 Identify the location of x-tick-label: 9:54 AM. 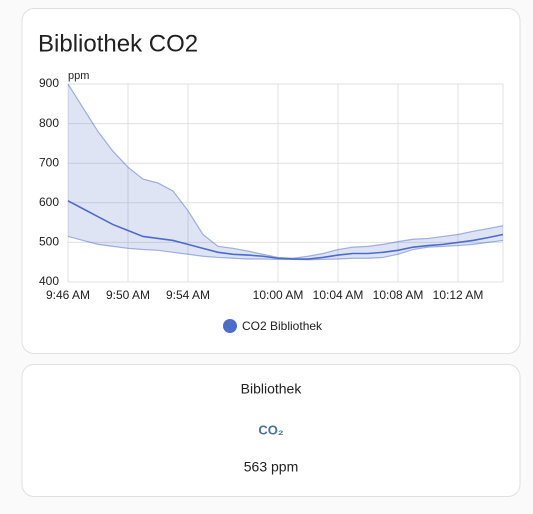
(188, 295).